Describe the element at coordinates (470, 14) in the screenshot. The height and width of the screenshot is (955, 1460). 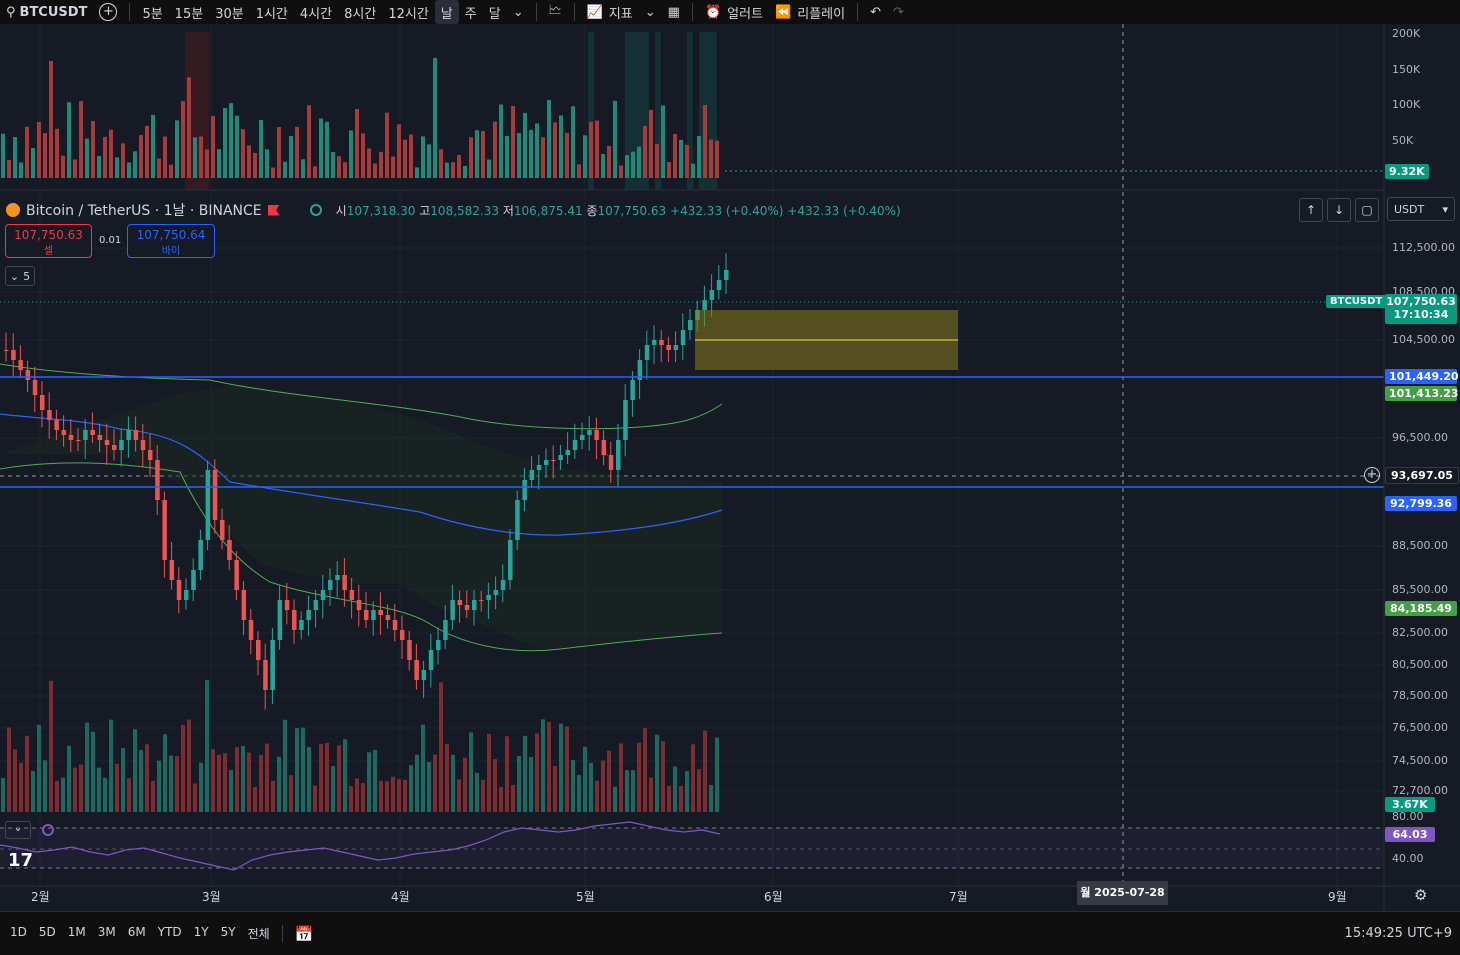
I see `interval-8: 주` at that location.